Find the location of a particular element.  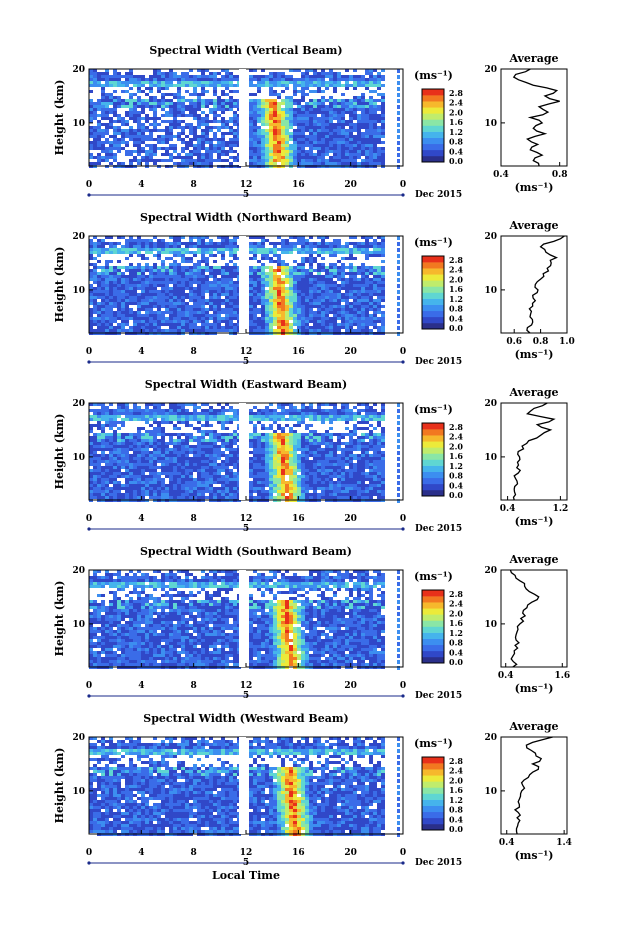

date-suffix: Dec 2015 is located at coordinates (438, 195).